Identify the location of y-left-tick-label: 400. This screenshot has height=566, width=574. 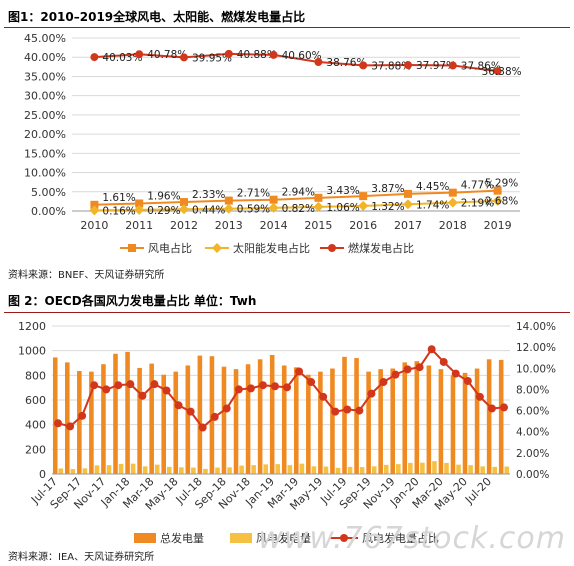
(35, 425).